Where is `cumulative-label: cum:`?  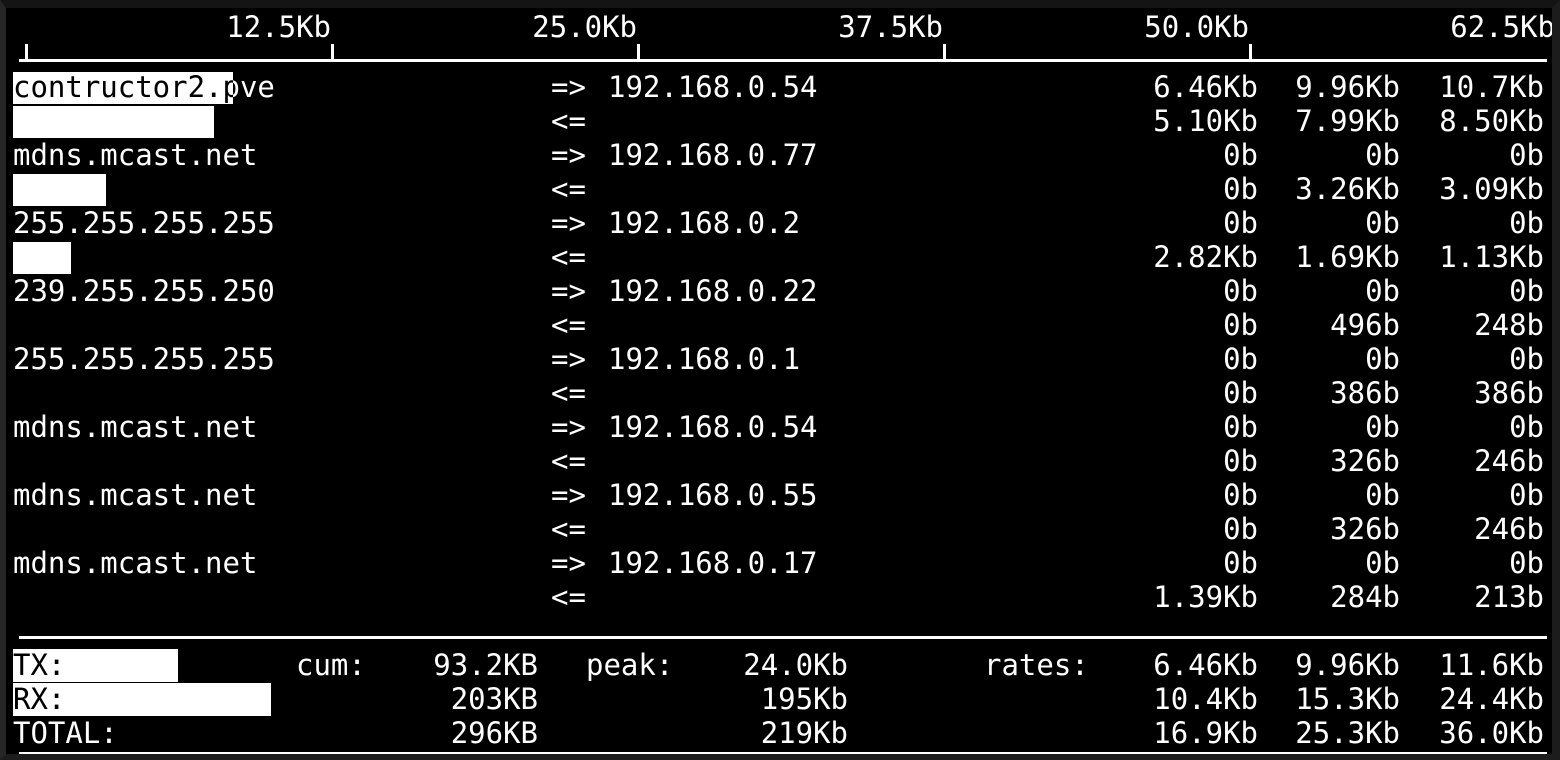
cumulative-label: cum: is located at coordinates (331, 665).